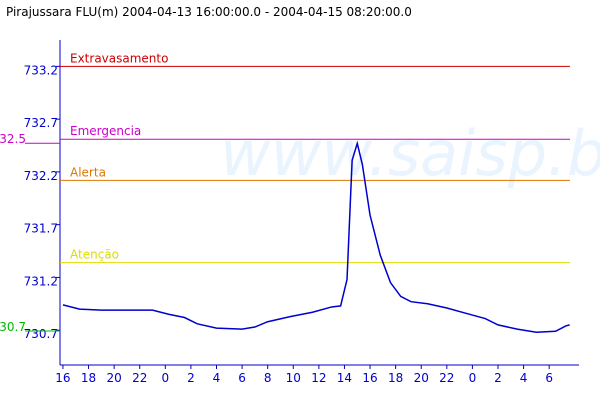 This screenshot has width=600, height=400. What do you see at coordinates (88, 172) in the screenshot?
I see `threshold-label: Alerta` at bounding box center [88, 172].